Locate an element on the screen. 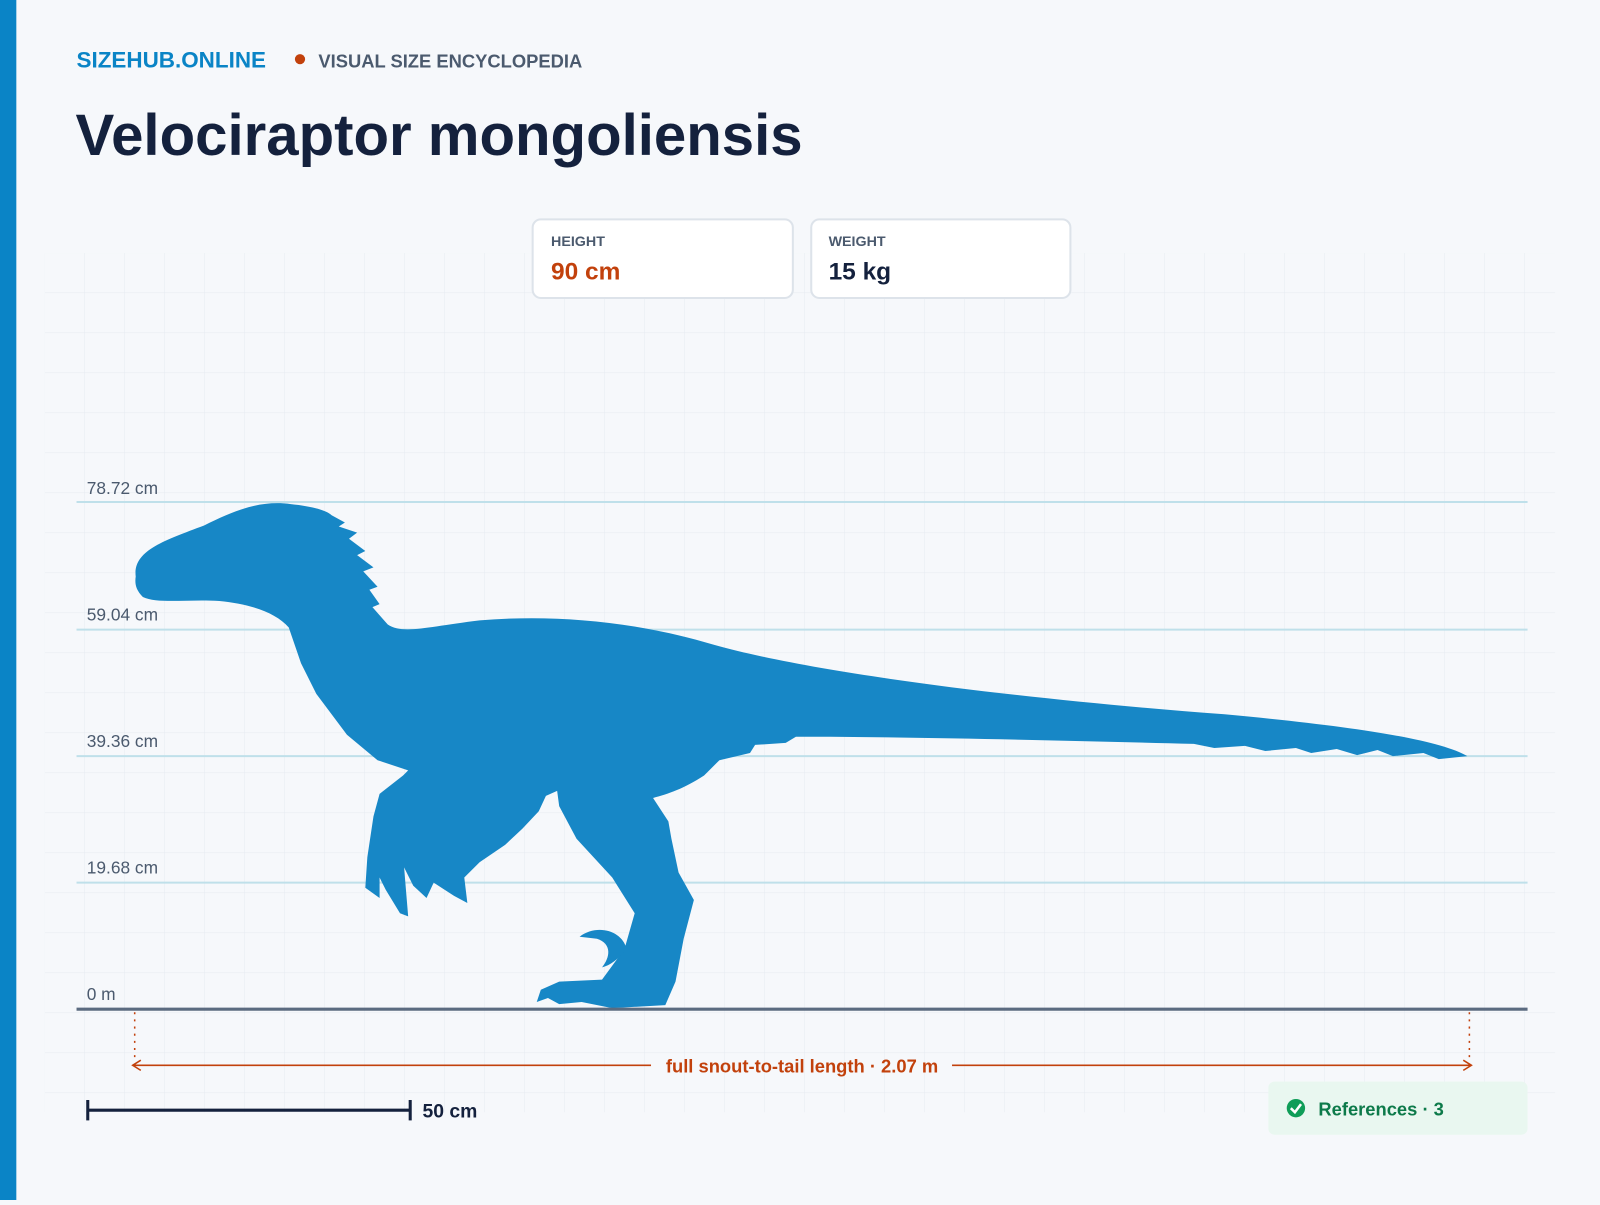 This screenshot has width=1600, height=1205. stat-label: HEIGHT is located at coordinates (578, 242).